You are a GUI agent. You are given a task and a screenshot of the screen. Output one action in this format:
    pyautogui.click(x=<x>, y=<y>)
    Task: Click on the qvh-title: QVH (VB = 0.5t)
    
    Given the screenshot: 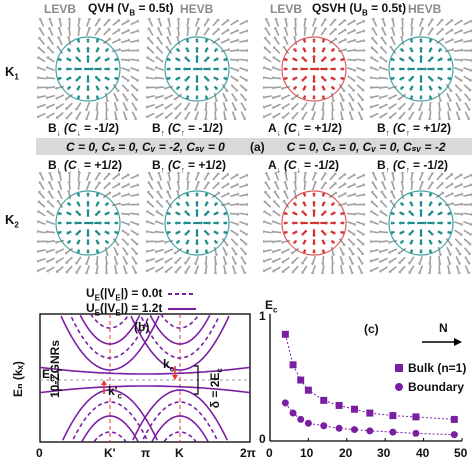 What is the action you would take?
    pyautogui.click(x=131, y=9)
    